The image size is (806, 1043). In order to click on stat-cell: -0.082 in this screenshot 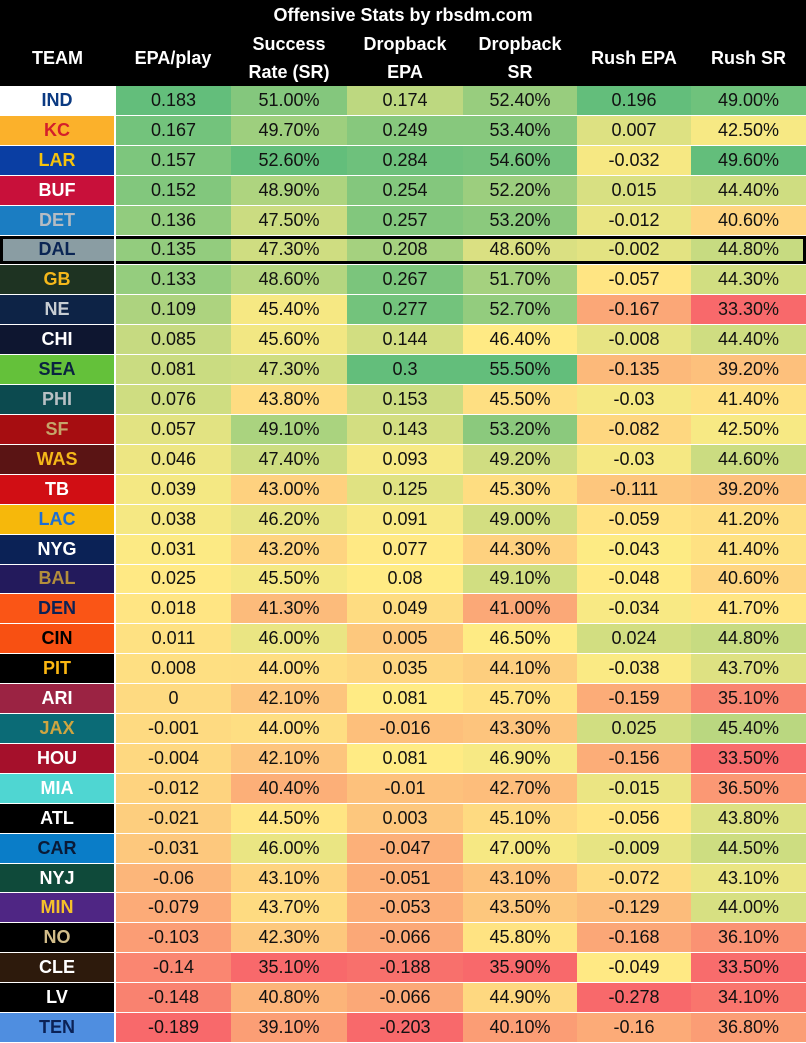, I will do `click(634, 429)`.